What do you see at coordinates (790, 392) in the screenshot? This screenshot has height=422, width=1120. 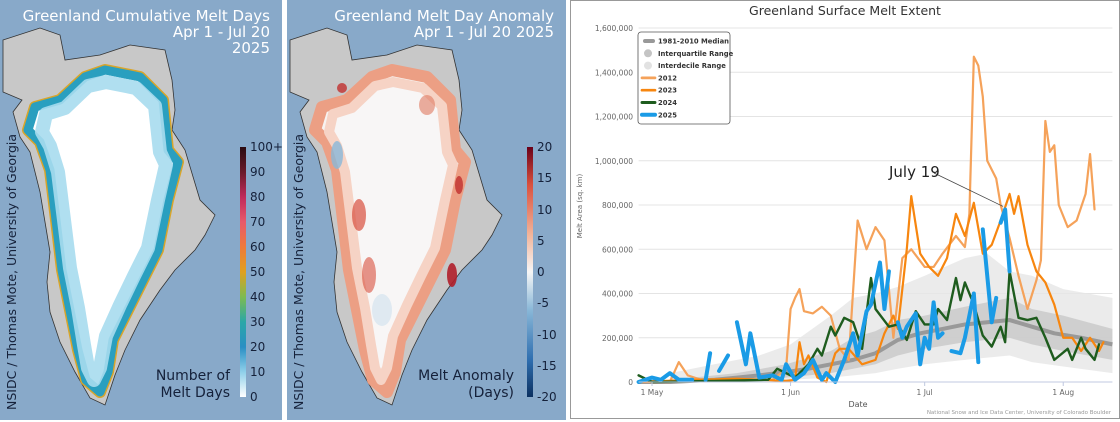 I see `x-tick-label: 1 Jun` at bounding box center [790, 392].